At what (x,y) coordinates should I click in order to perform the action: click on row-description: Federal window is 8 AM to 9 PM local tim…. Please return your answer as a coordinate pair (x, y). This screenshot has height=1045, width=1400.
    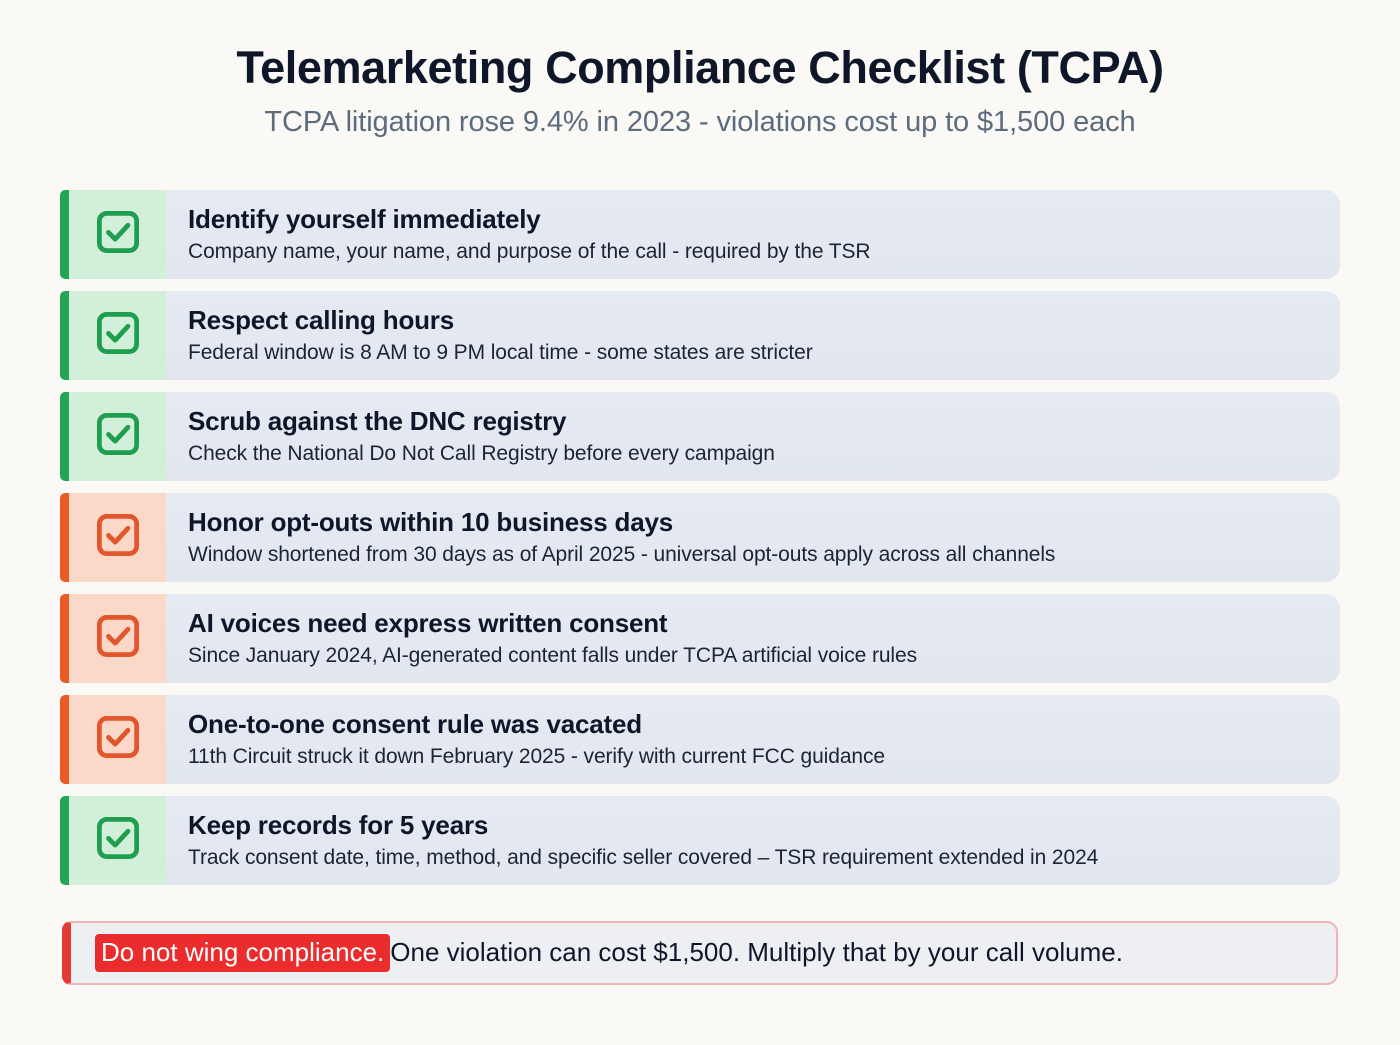
    Looking at the image, I should click on (500, 352).